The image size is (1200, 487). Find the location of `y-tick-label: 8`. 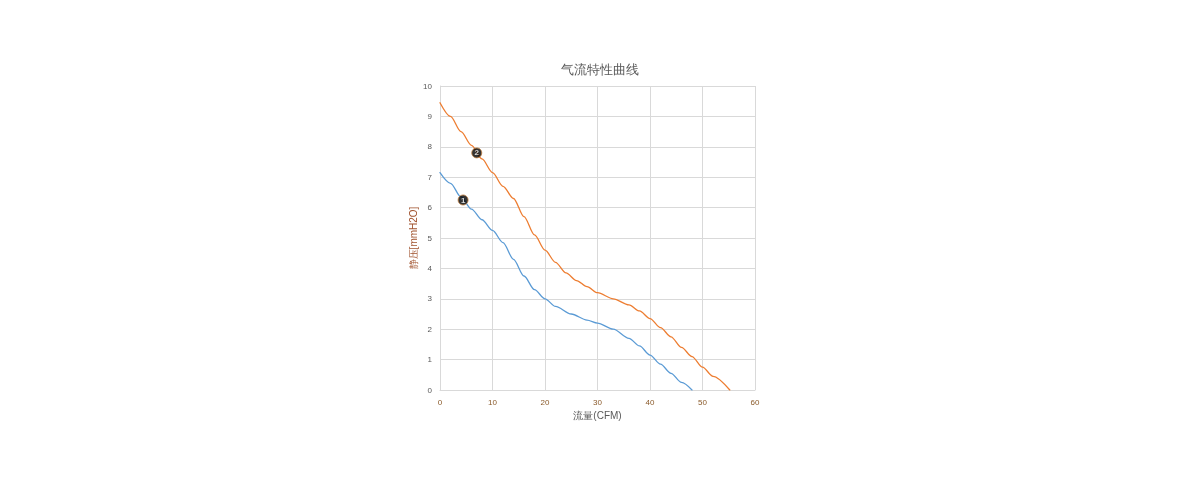

y-tick-label: 8 is located at coordinates (430, 147).